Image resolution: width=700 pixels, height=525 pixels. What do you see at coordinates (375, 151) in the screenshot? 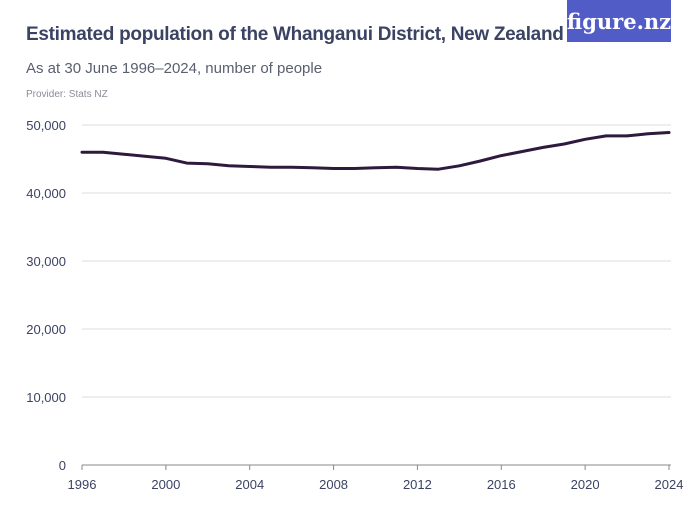
I see `population-line` at bounding box center [375, 151].